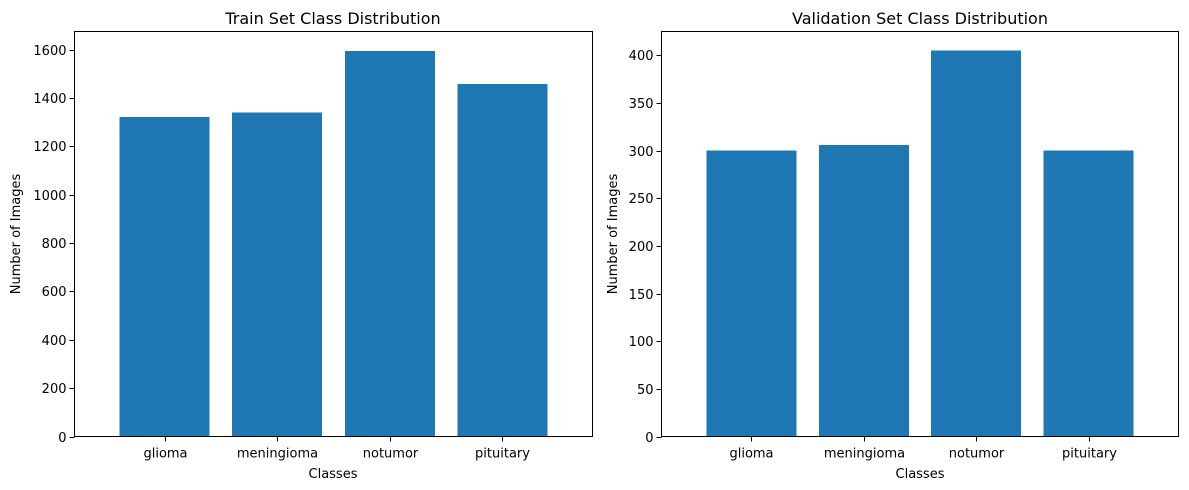 The image size is (1189, 490). Describe the element at coordinates (54, 389) in the screenshot. I see `train-y-tick-label: 200` at that location.